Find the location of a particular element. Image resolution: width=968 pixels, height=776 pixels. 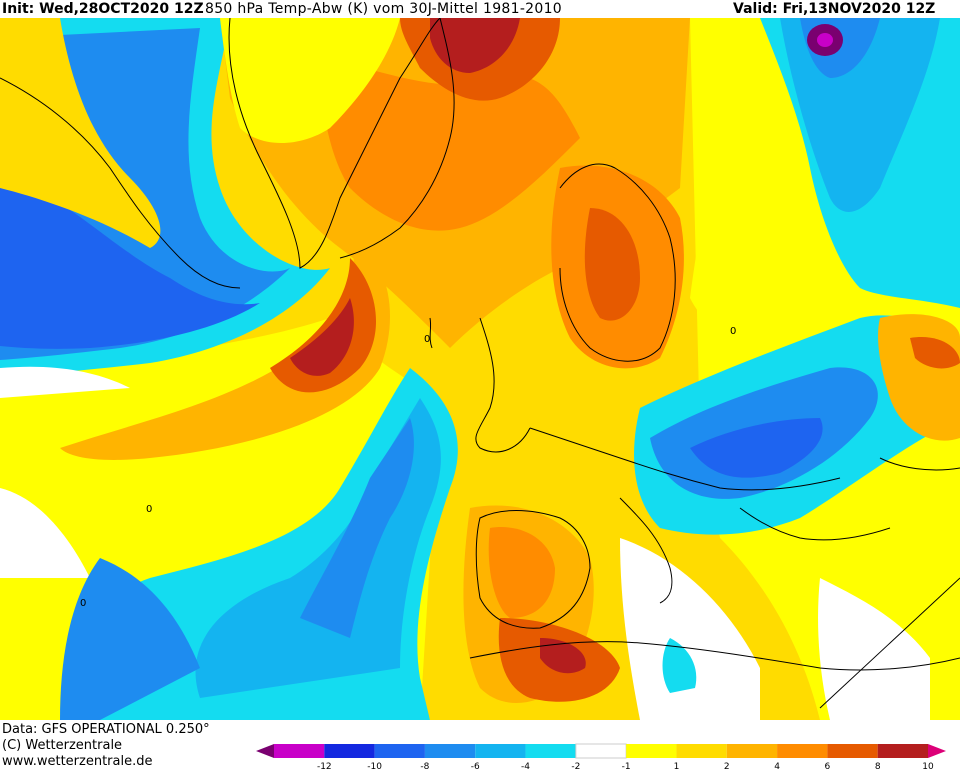

legend-tick-label: -6 is located at coordinates (475, 767).